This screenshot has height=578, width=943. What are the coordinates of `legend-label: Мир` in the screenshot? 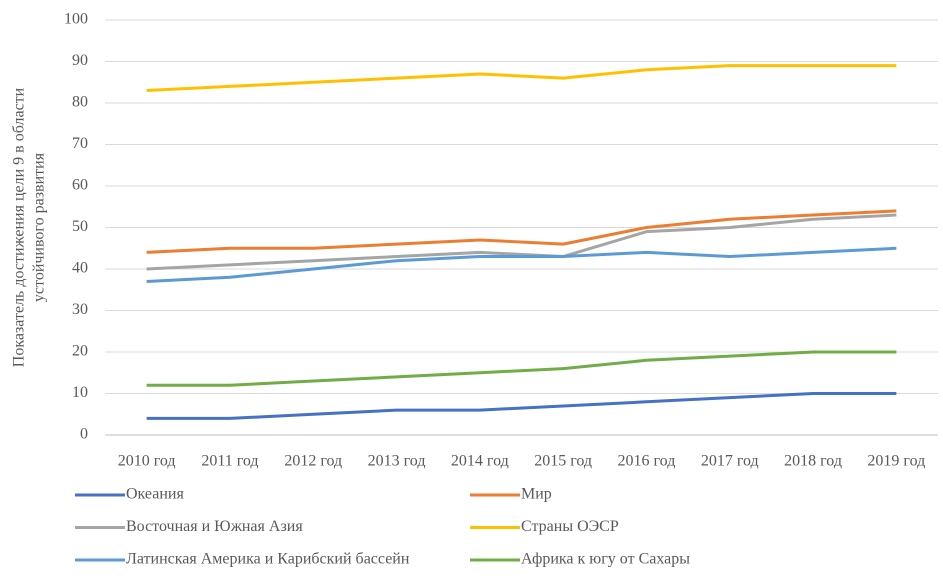 It's located at (536, 494).